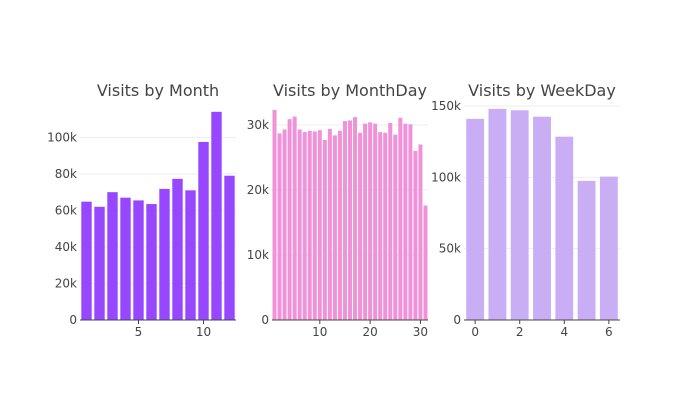  Describe the element at coordinates (475, 332) in the screenshot. I see `x-tick-label: 0` at that location.